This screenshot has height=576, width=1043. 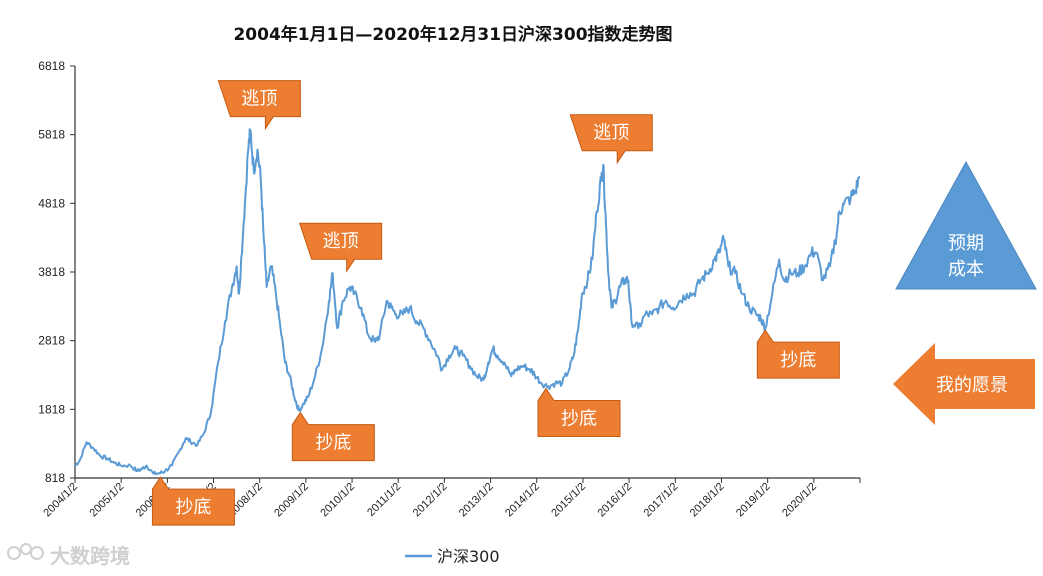 I want to click on legend: 沪深300, so click(x=452, y=556).